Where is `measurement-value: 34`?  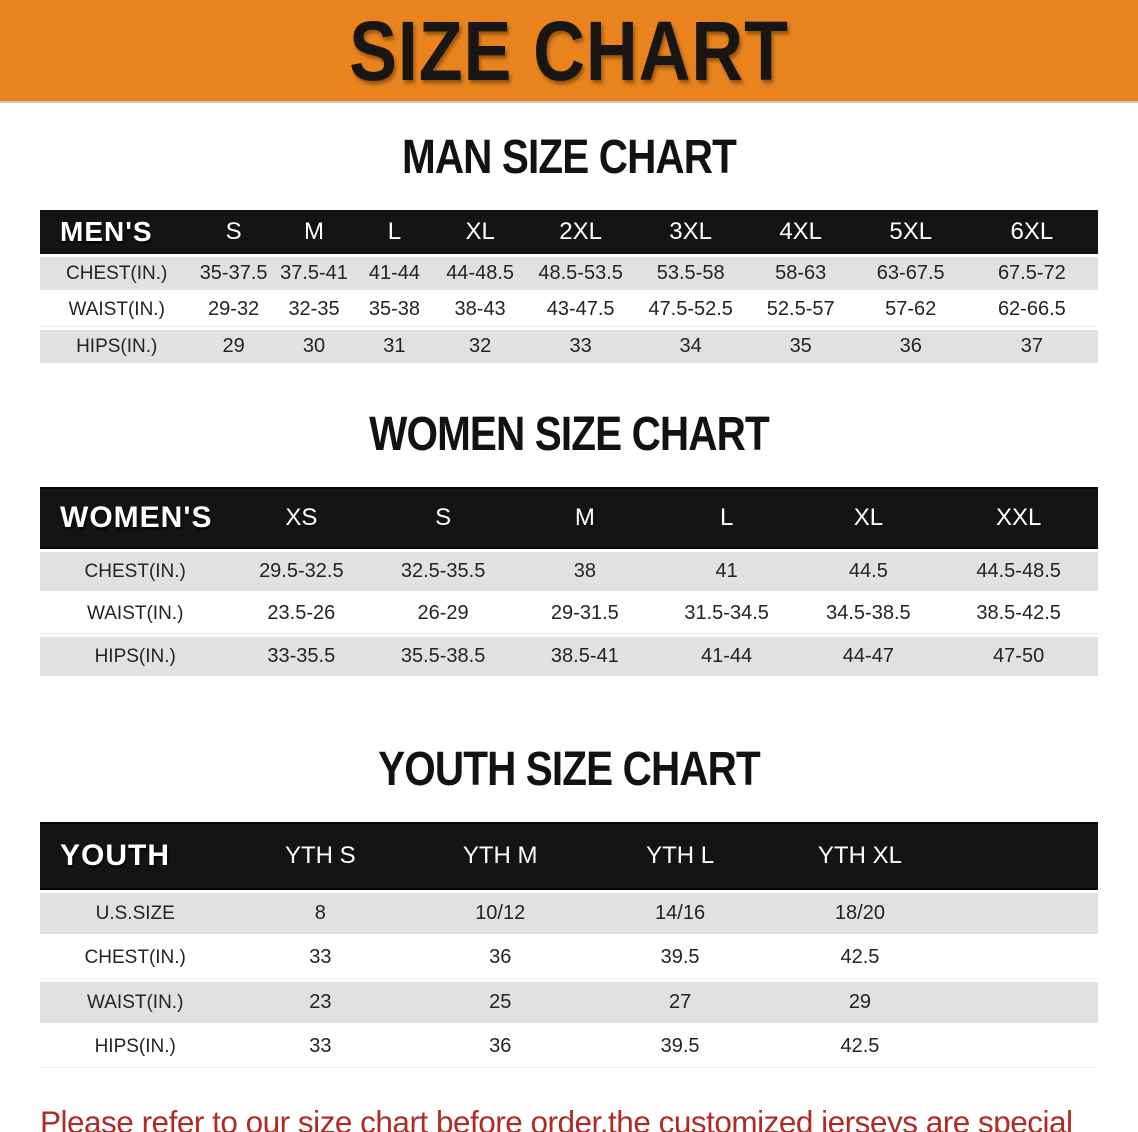 measurement-value: 34 is located at coordinates (690, 346).